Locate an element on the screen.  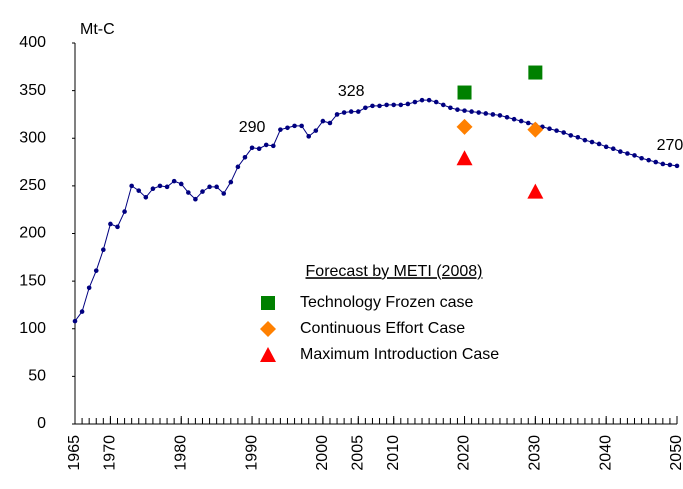
x-tick-label: 2030 is located at coordinates (535, 453).